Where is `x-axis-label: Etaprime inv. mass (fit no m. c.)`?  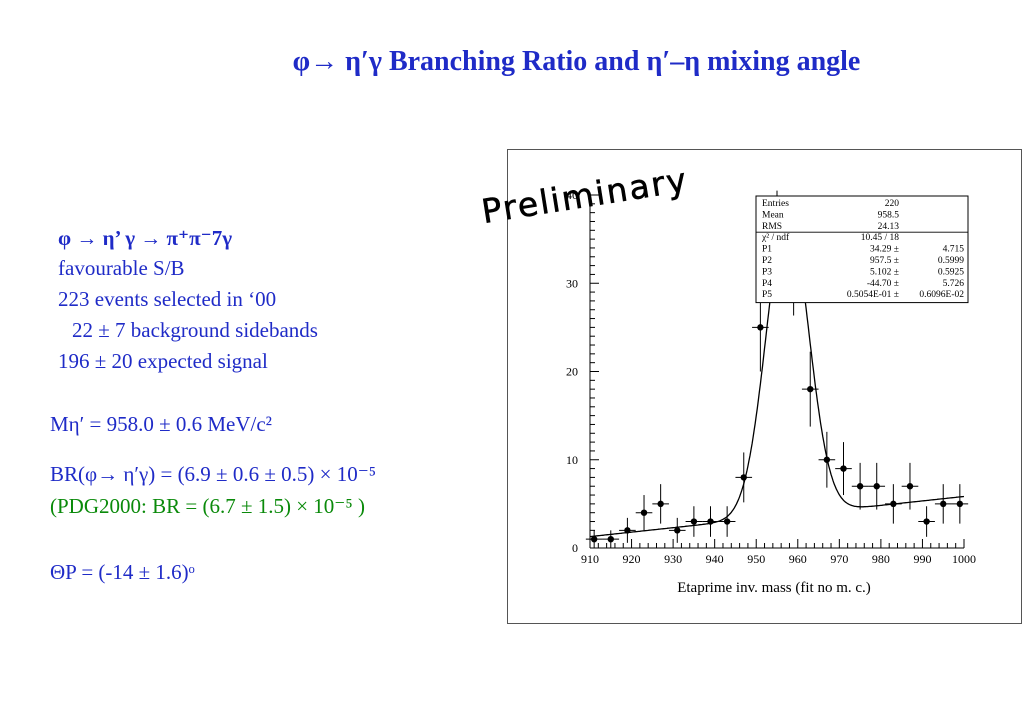
x-axis-label: Etaprime inv. mass (fit no m. c.) is located at coordinates (774, 588).